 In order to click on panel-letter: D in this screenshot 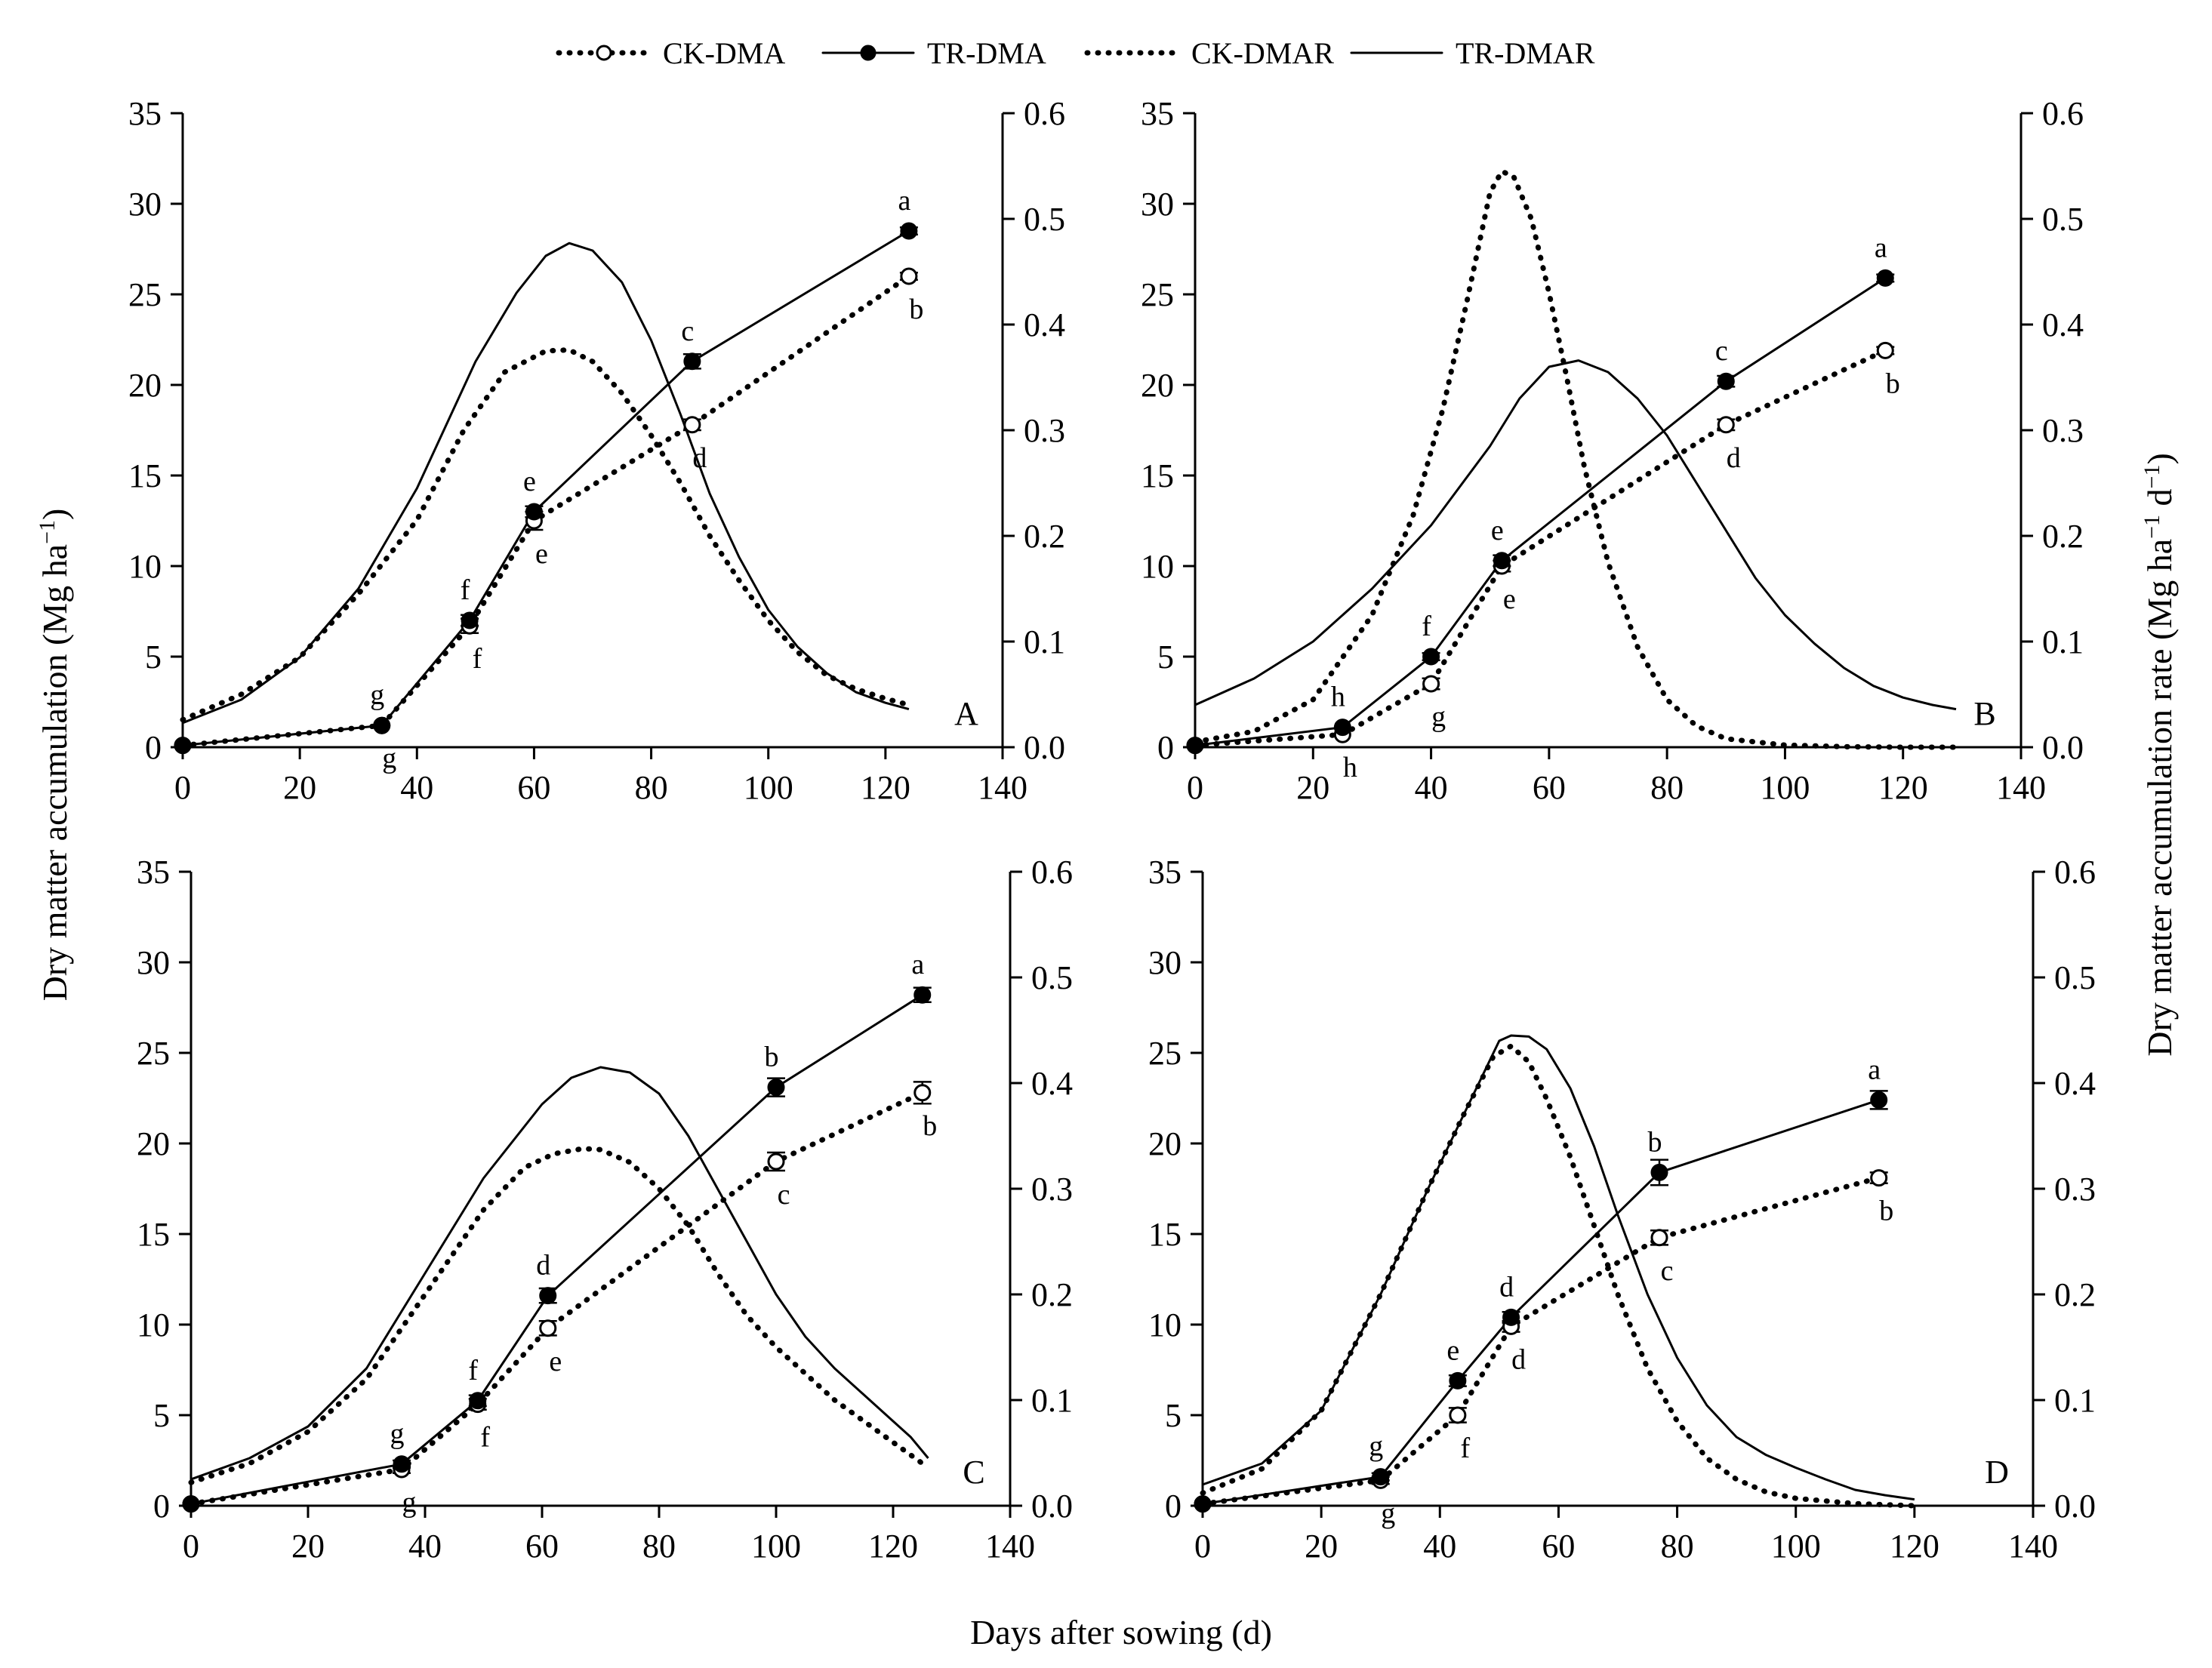, I will do `click(1997, 1472)`.